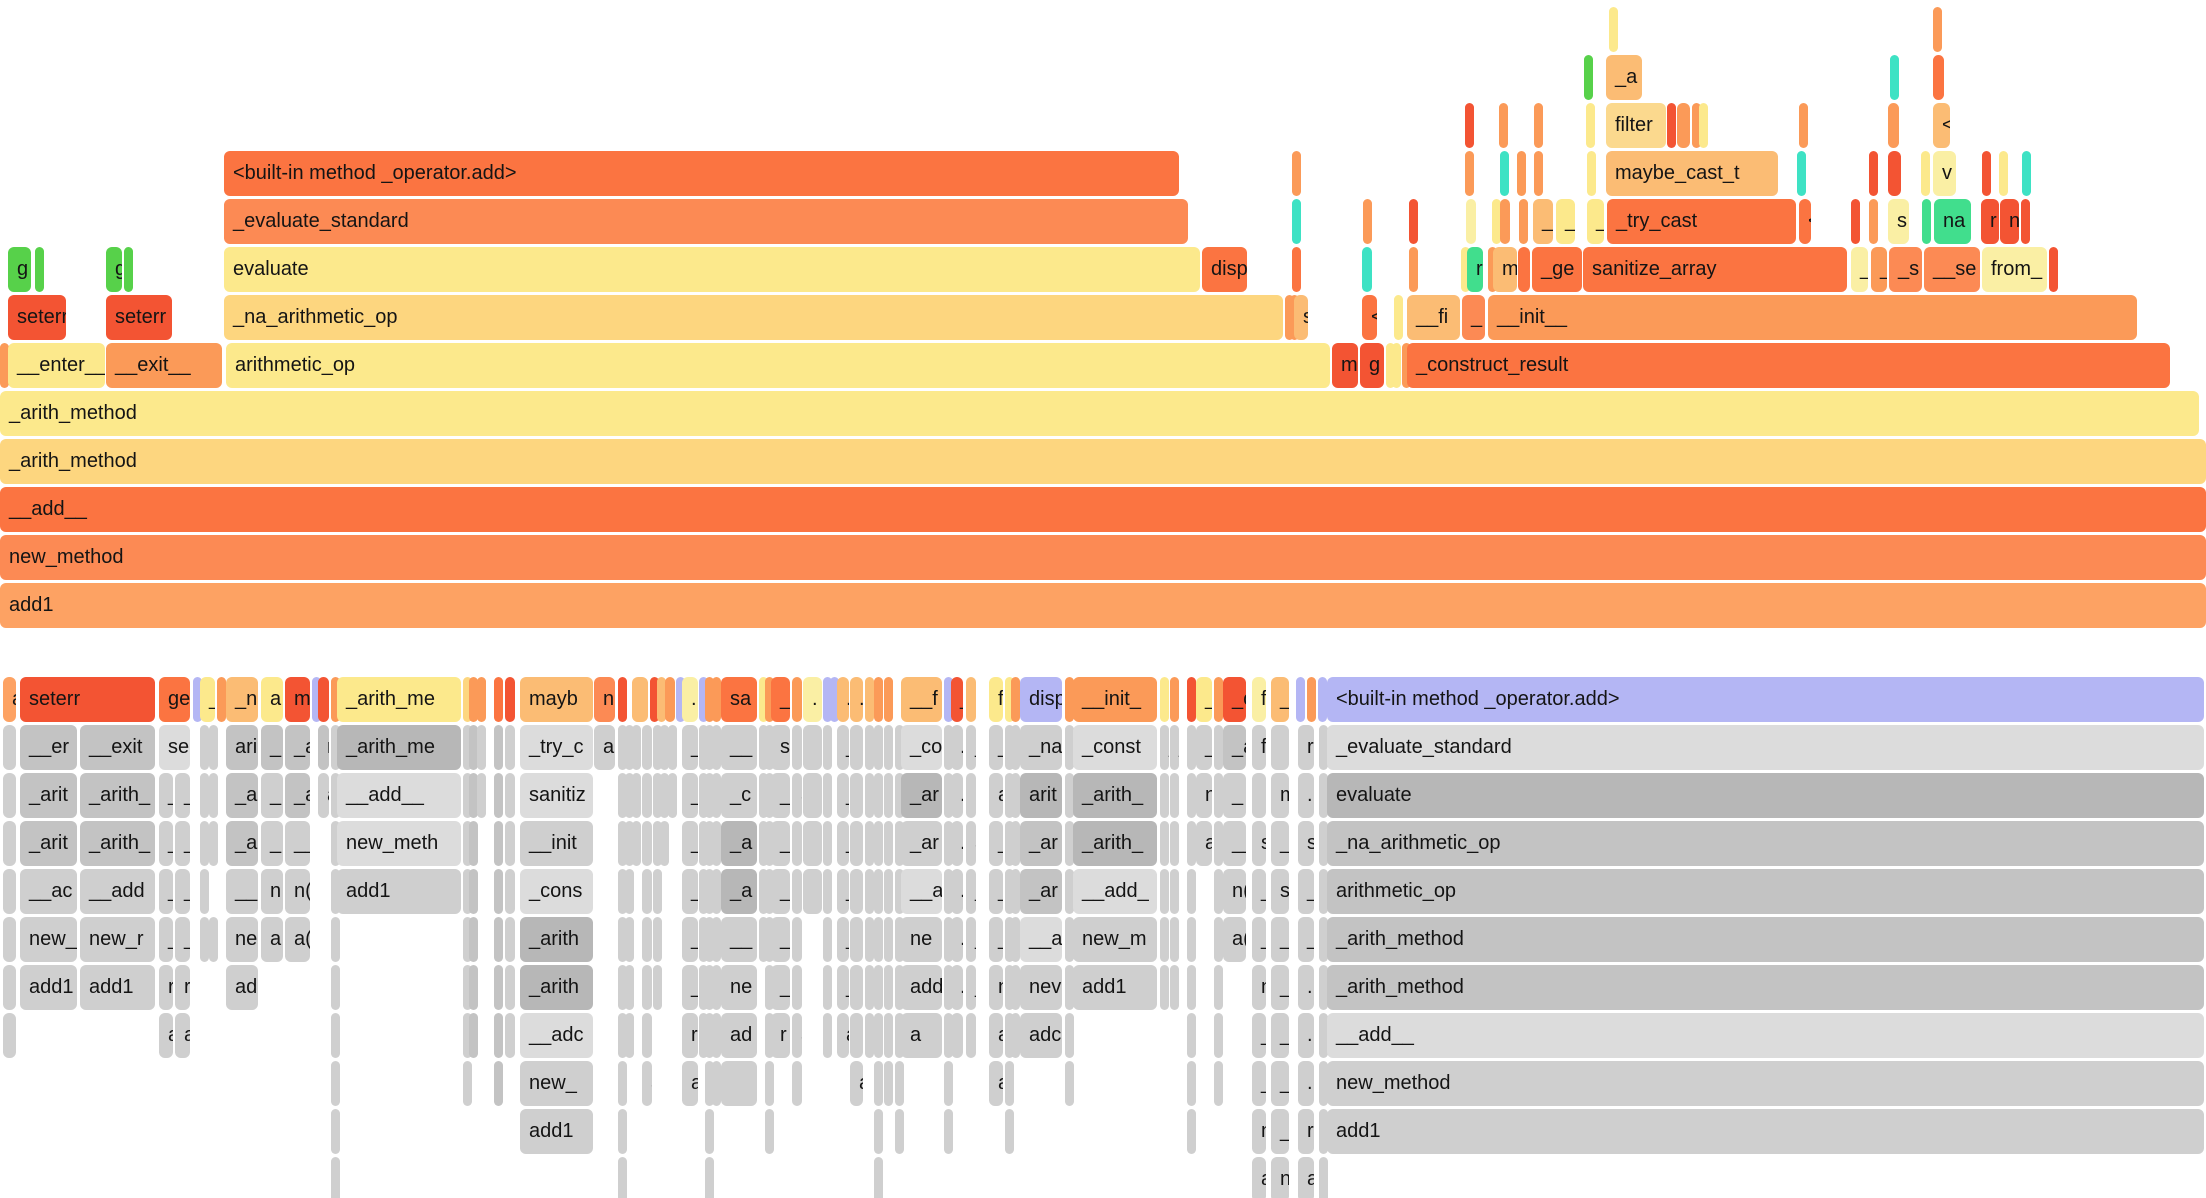 The width and height of the screenshot is (2206, 1198). I want to click on flame-frame: __, so click(242, 891).